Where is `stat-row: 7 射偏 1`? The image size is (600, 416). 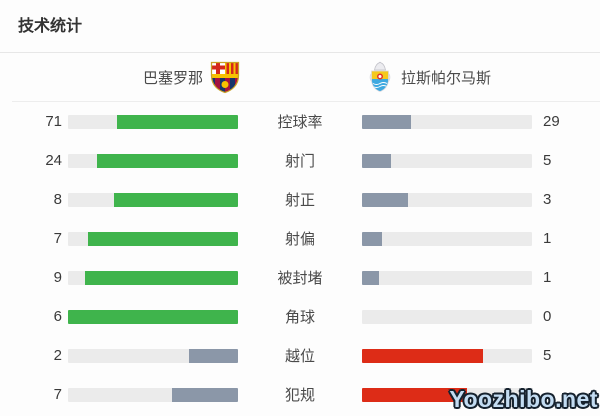 stat-row: 7 射偏 1 is located at coordinates (300, 238).